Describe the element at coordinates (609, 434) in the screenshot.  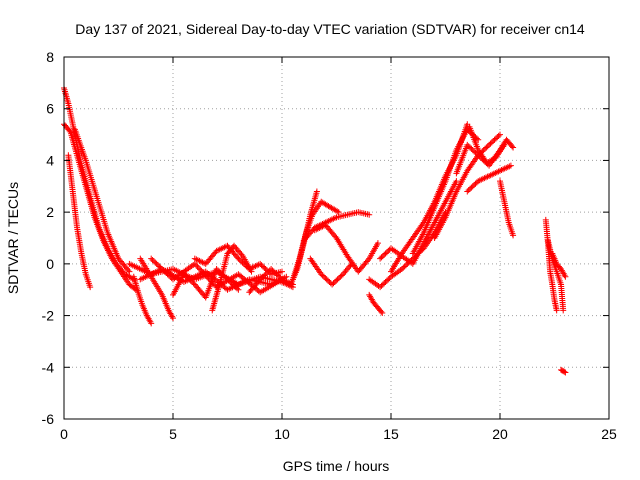
I see `x-tick-label: 25` at that location.